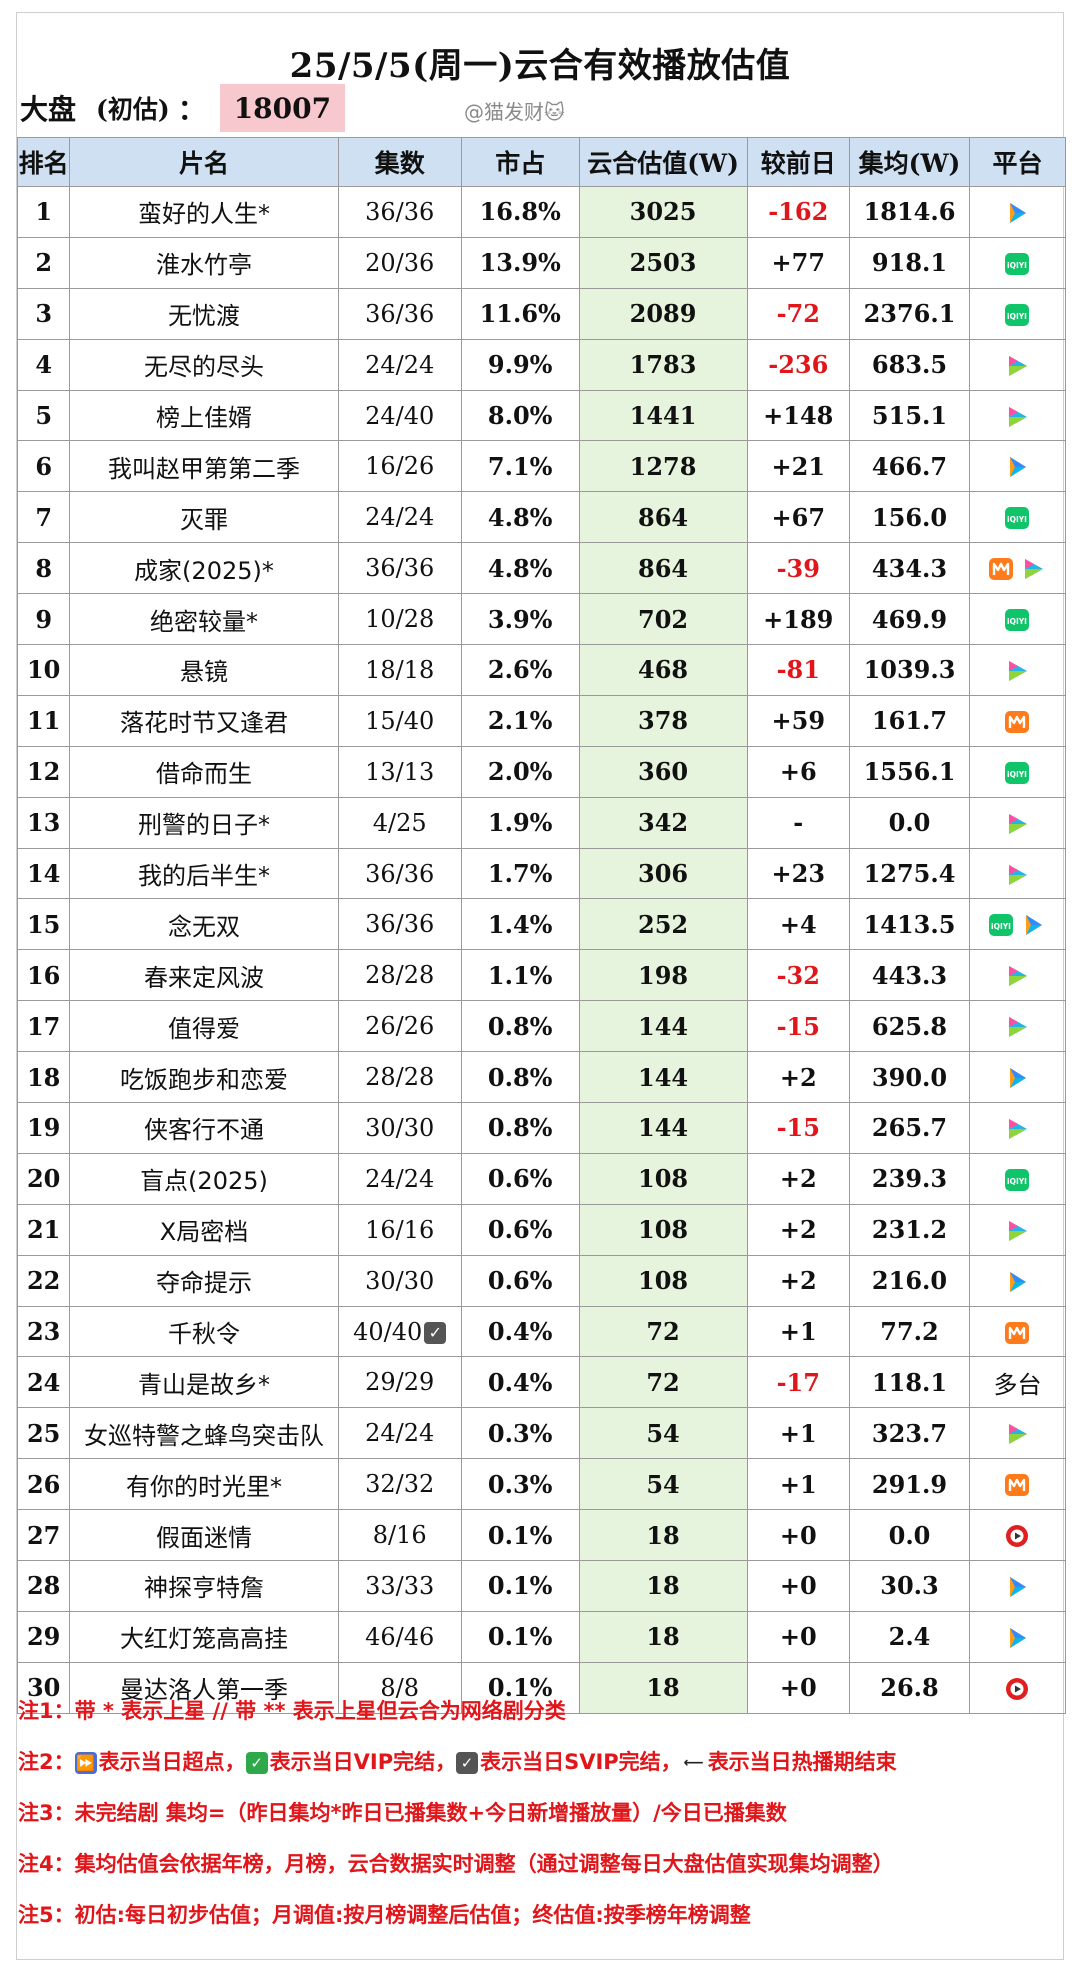  I want to click on cell-change: -236, so click(798, 364).